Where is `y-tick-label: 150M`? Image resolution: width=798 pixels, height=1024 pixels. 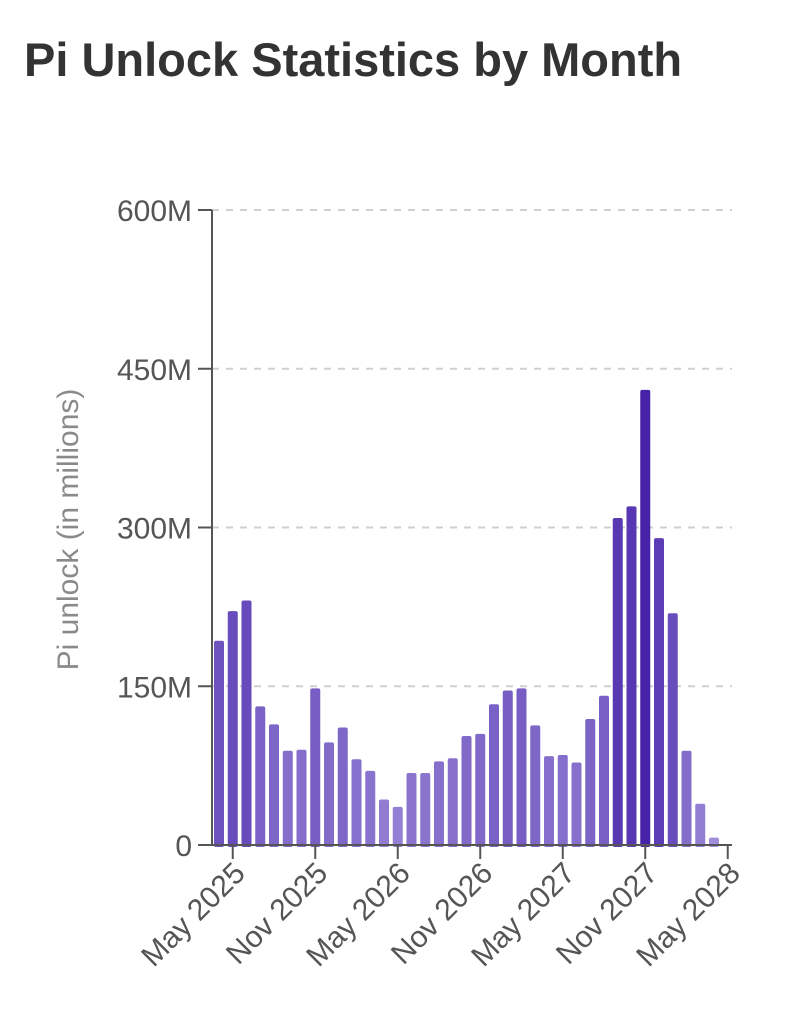 y-tick-label: 150M is located at coordinates (154, 687).